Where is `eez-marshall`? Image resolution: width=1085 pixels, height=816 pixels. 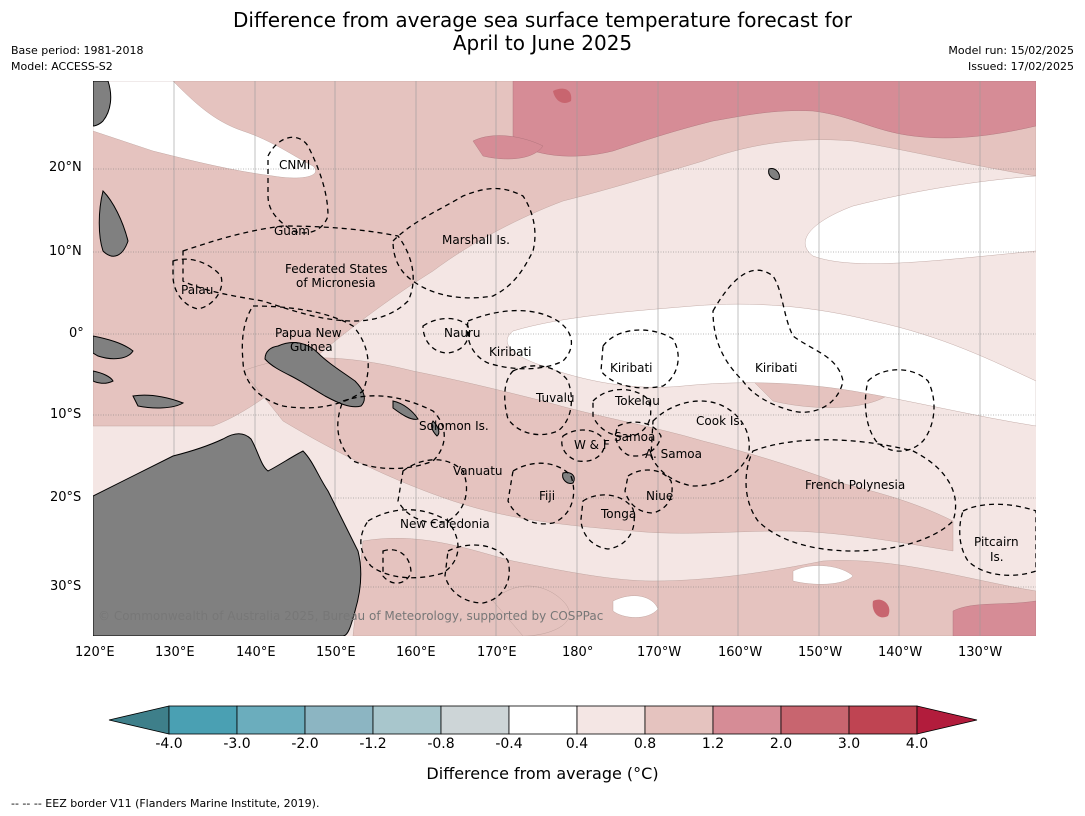 eez-marshall is located at coordinates (464, 243).